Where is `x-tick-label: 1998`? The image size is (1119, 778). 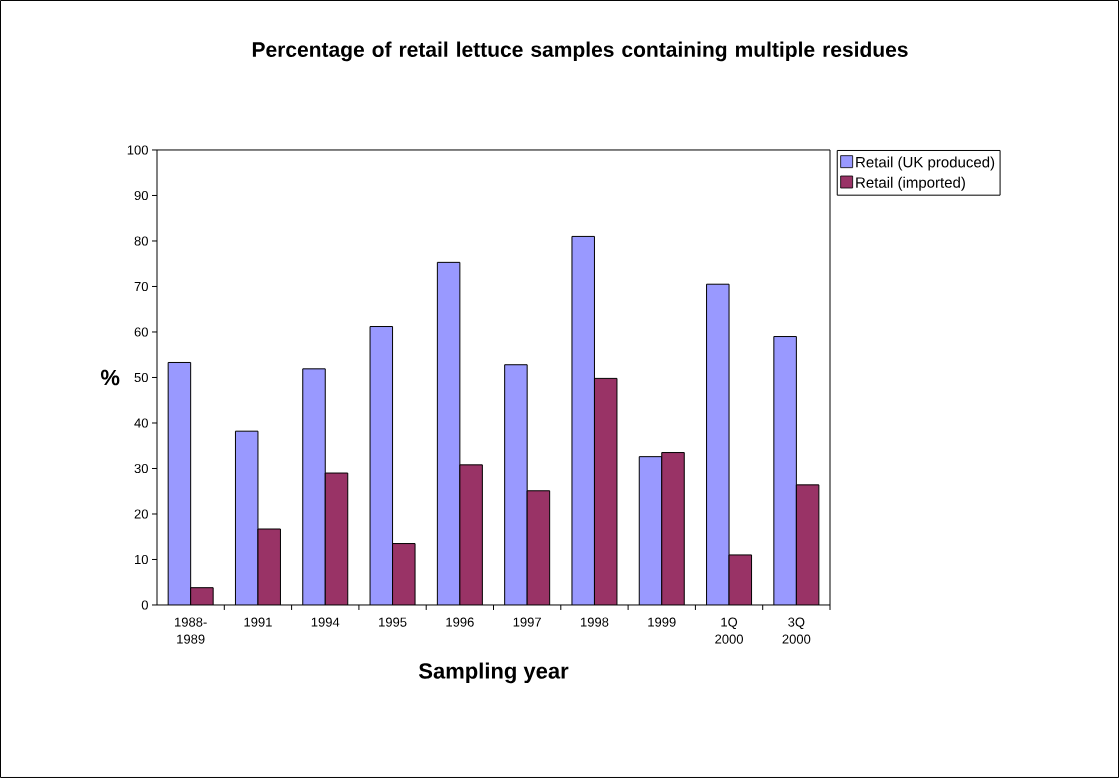 x-tick-label: 1998 is located at coordinates (594, 622).